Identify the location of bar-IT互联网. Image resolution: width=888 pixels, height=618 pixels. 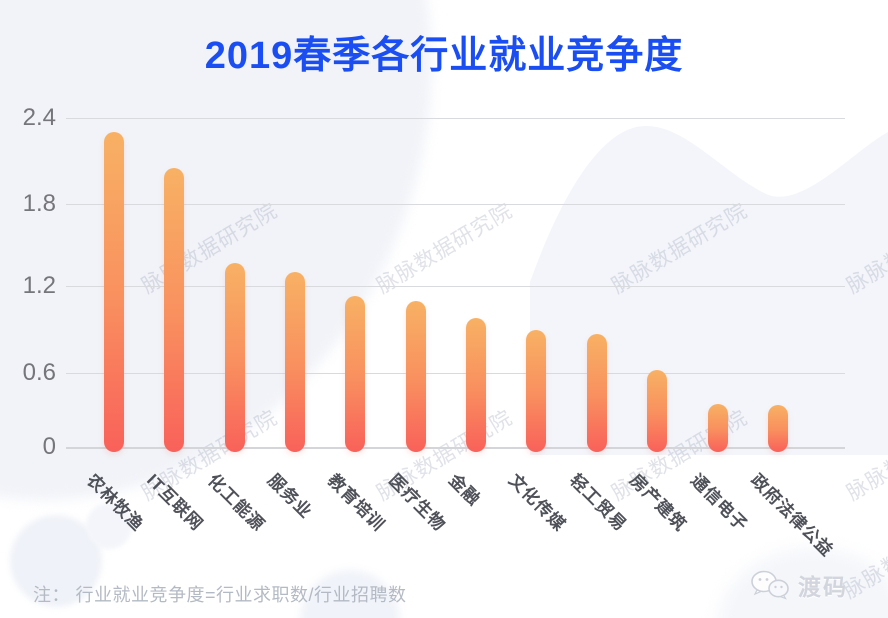
(174, 310).